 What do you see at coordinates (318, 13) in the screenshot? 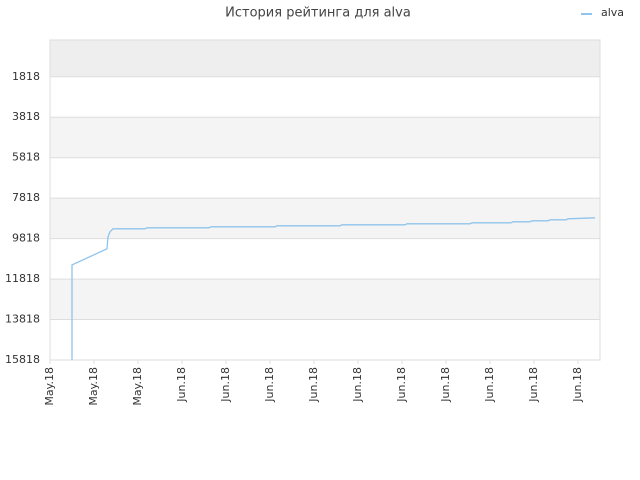
I see `chart-title: История рейтинга для alva` at bounding box center [318, 13].